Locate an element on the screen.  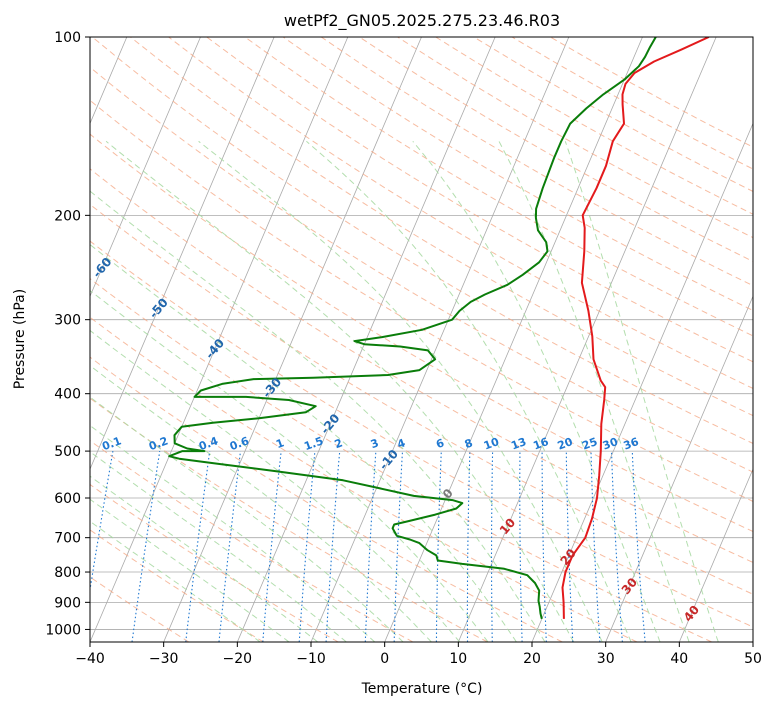
x-axis-label: Temperature (°C) is located at coordinates (422, 689).